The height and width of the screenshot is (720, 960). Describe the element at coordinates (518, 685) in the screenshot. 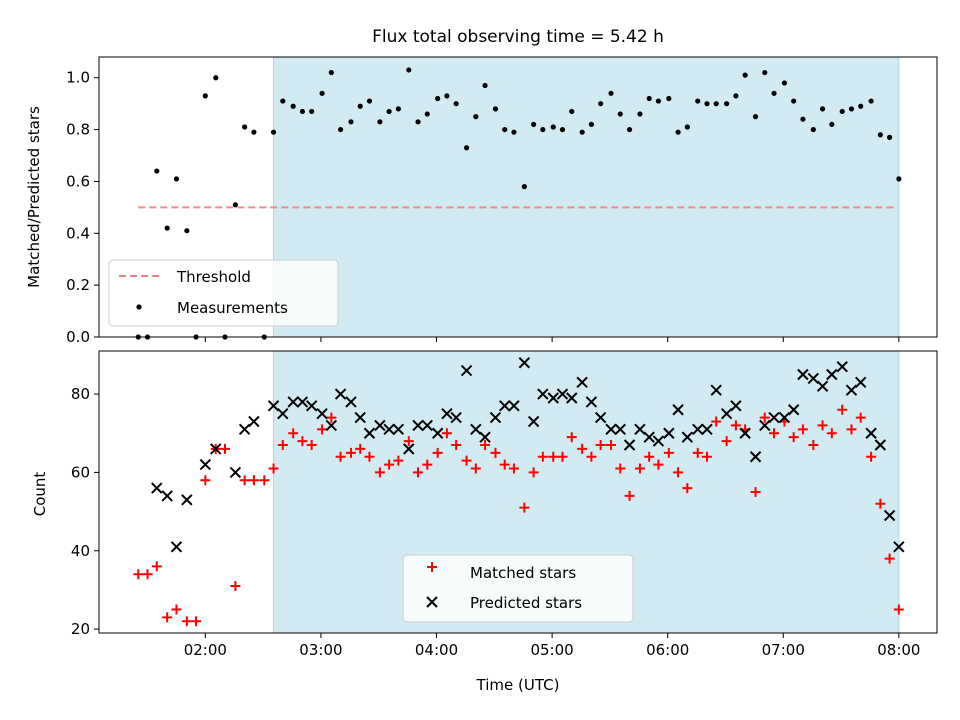

I see `x-axis-label: Time (UTC)` at that location.